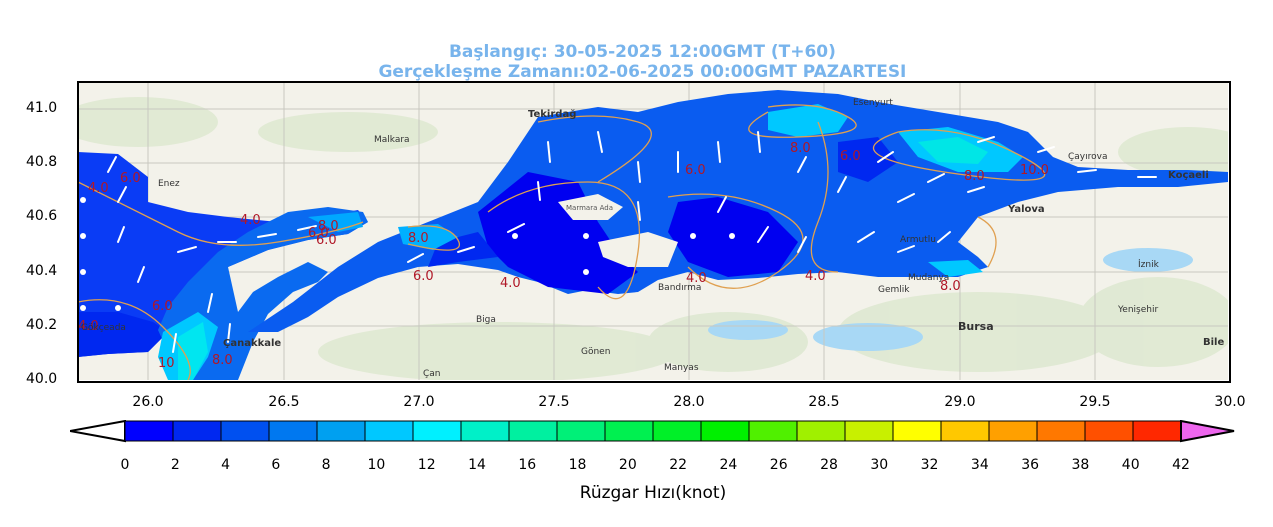 This screenshot has width=1273, height=527. Describe the element at coordinates (42, 162) in the screenshot. I see `lat-tick-label: 40.8` at that location.